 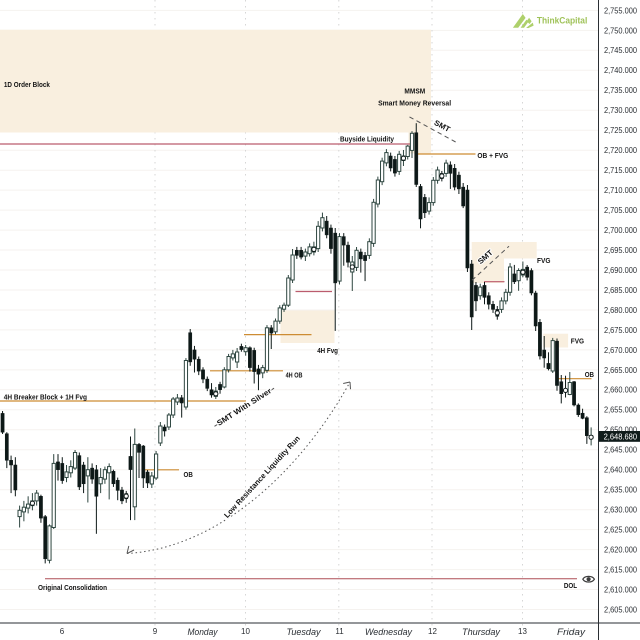 What do you see at coordinates (621, 290) in the screenshot?
I see `svg-text: 2,685.000` at bounding box center [621, 290].